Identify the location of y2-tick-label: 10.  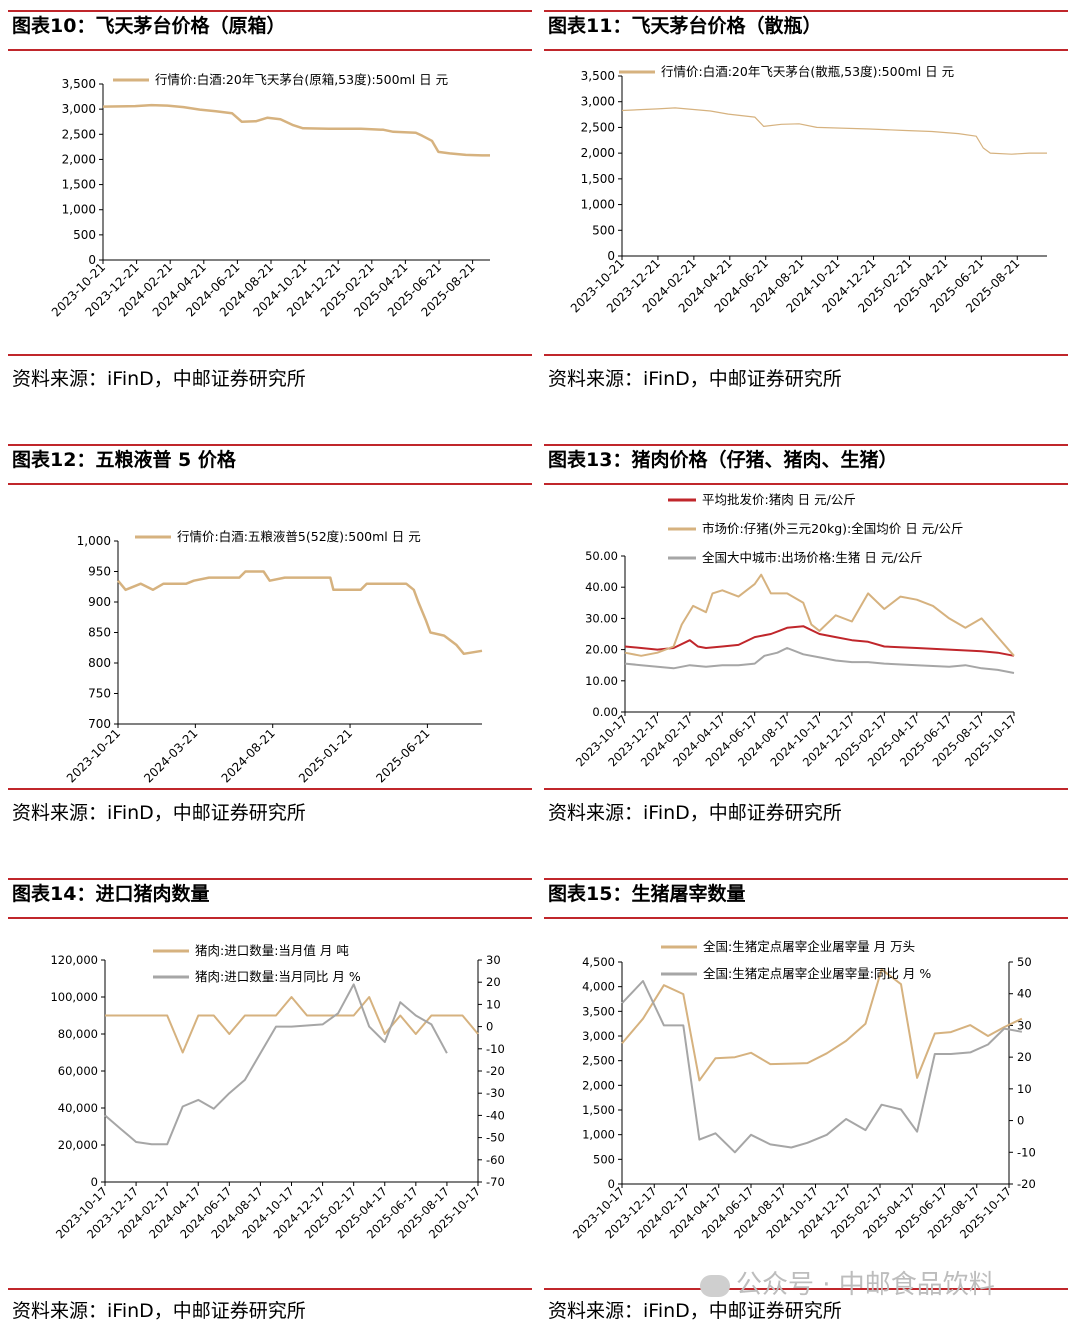
(493, 1004).